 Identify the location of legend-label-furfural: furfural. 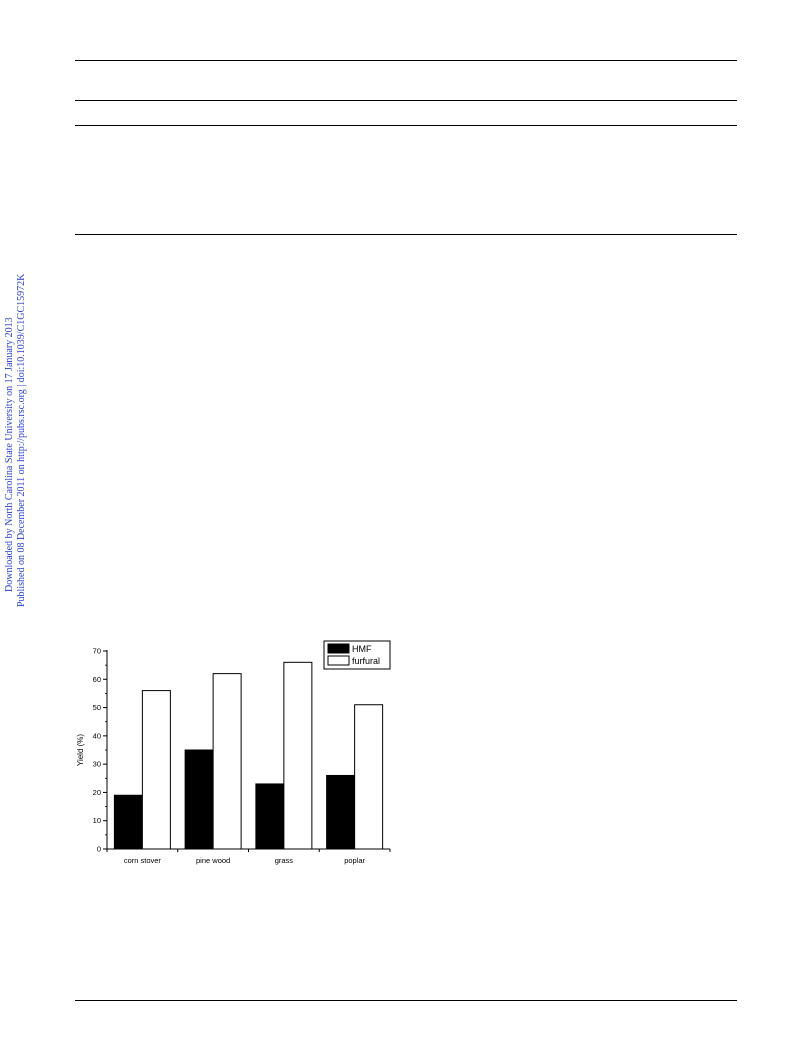
(366, 661).